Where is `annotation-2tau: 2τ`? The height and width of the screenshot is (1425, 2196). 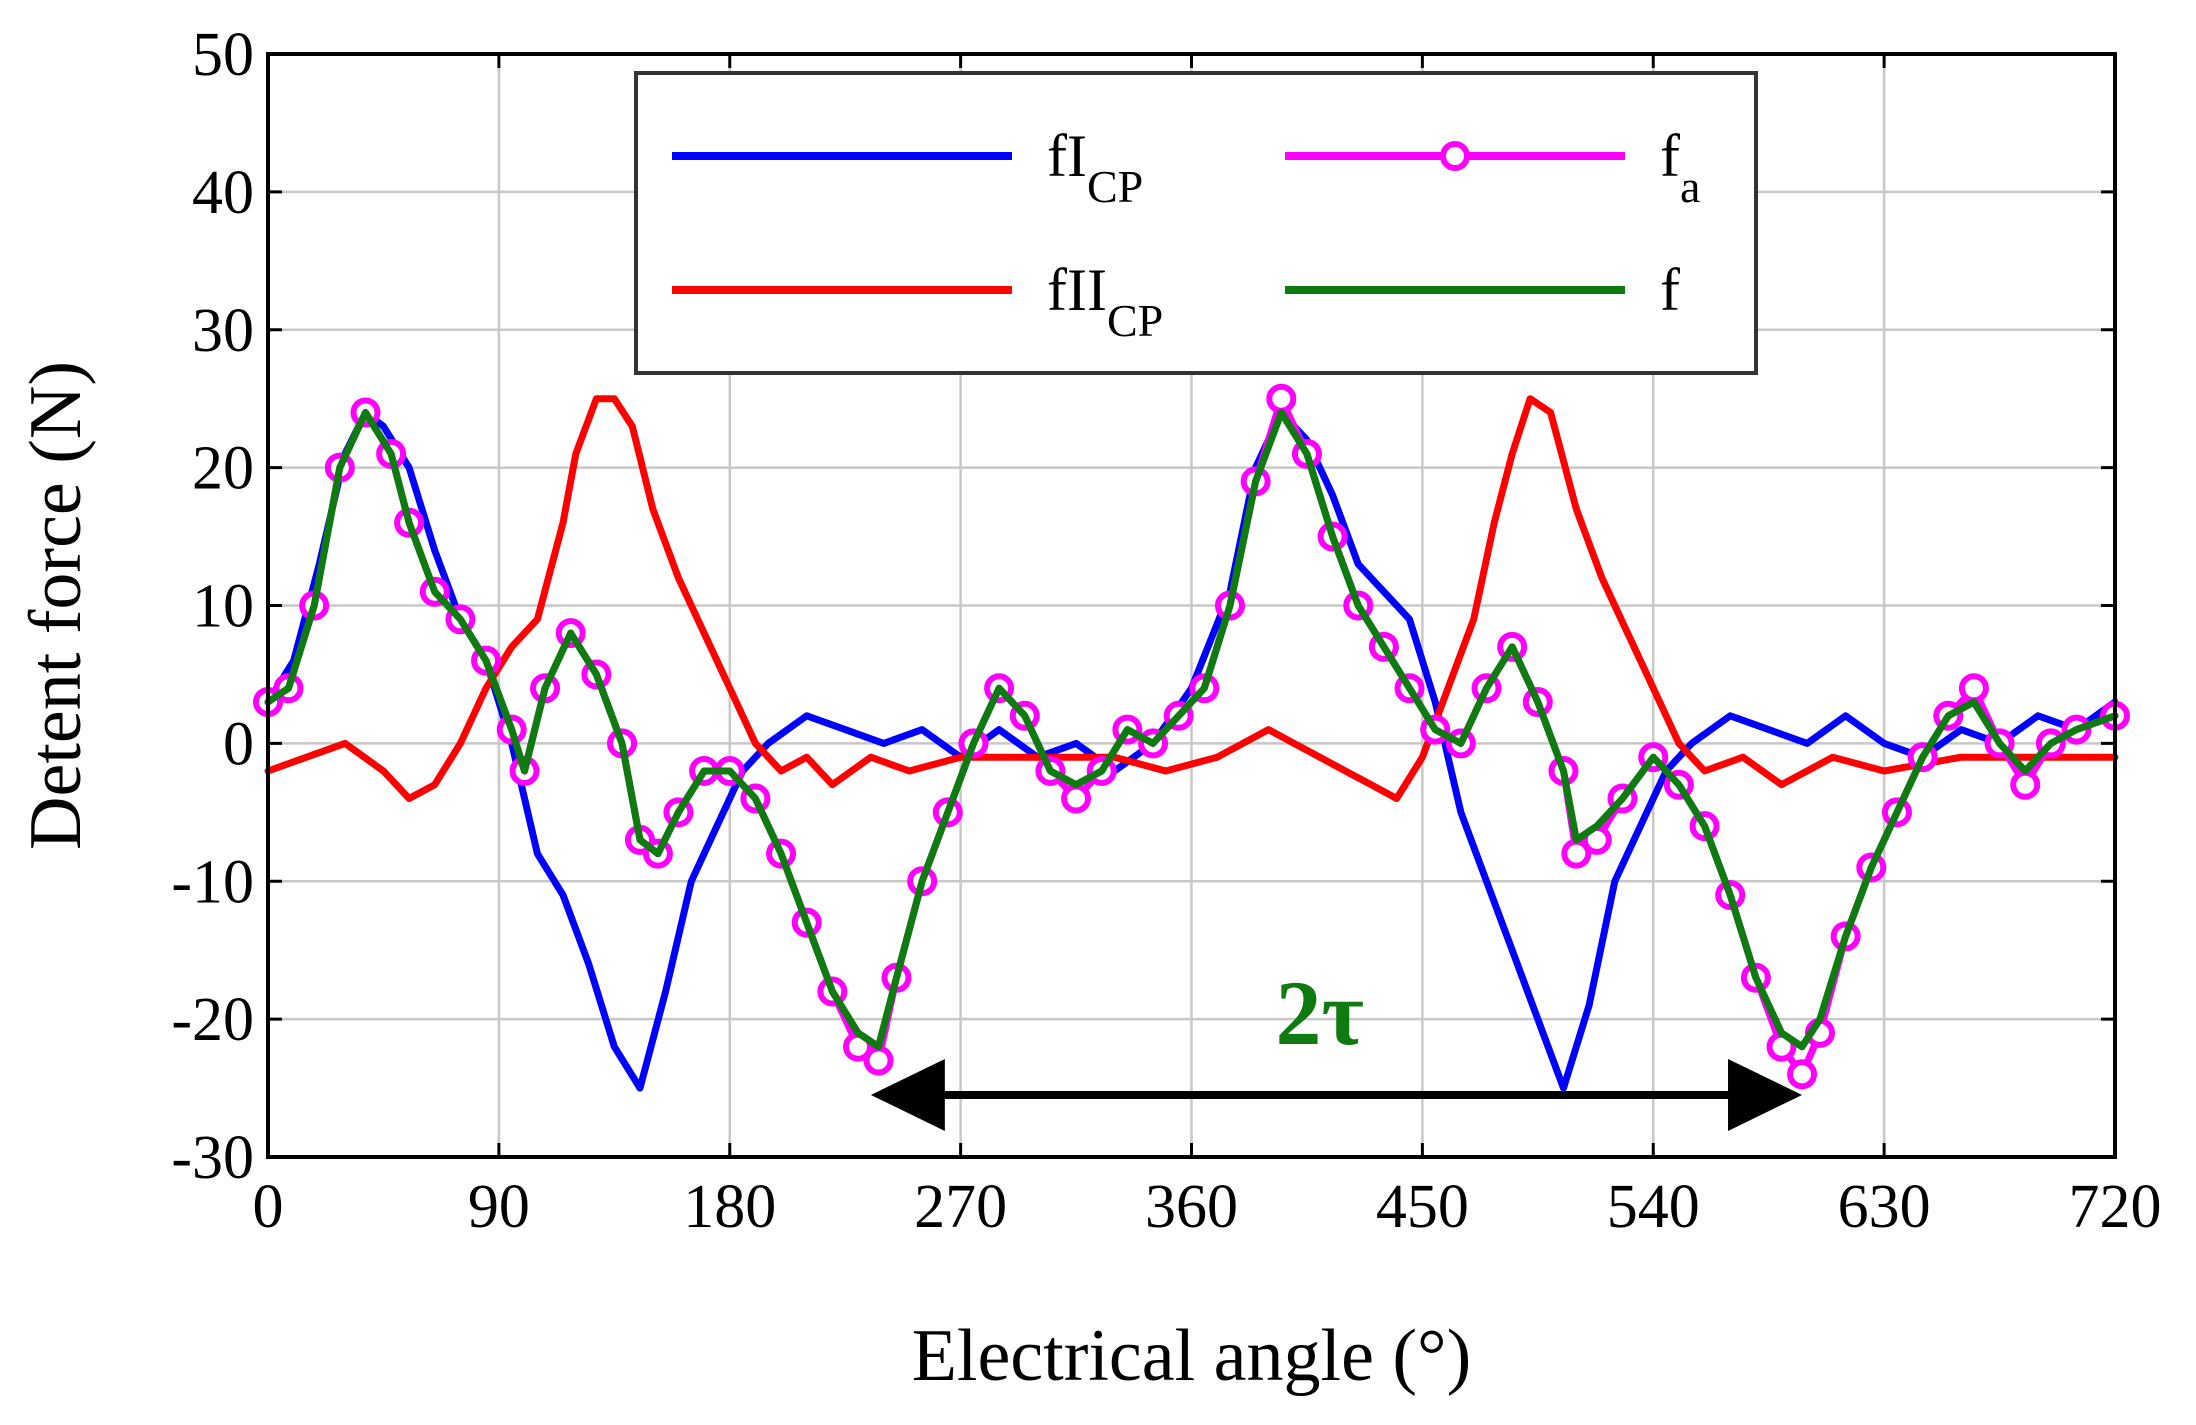
annotation-2tau: 2τ is located at coordinates (1320, 1013).